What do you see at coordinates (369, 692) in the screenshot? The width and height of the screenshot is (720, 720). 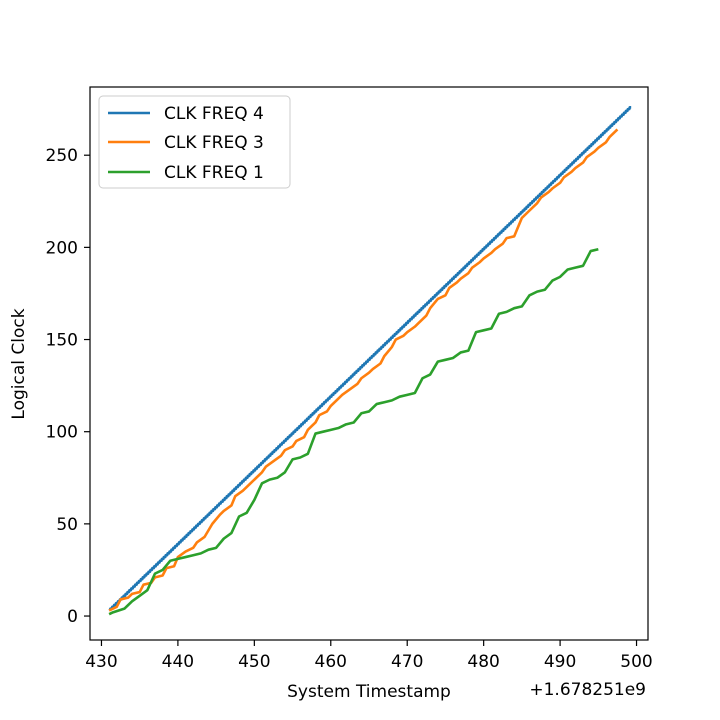 I see `x-axis-label: System Timestamp` at bounding box center [369, 692].